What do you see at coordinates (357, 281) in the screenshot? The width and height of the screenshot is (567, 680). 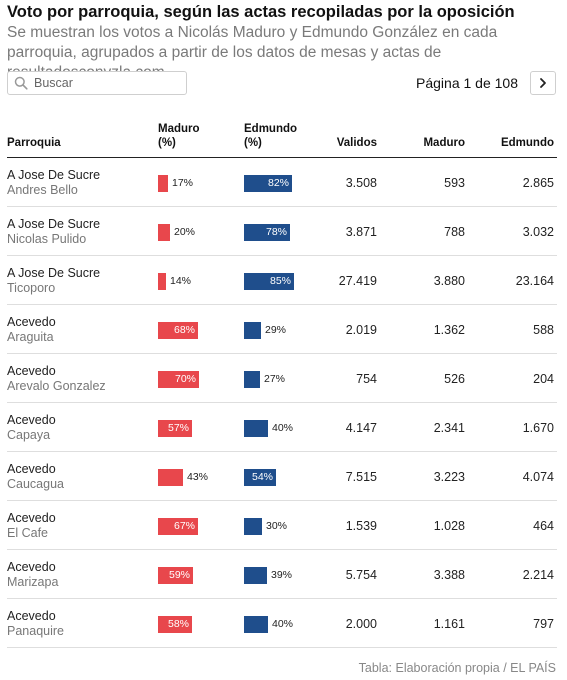 I see `validos-value: 27.419` at bounding box center [357, 281].